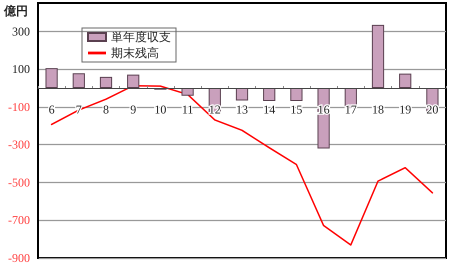 The image size is (450, 268). Describe the element at coordinates (141, 37) in the screenshot. I see `legend-label: 単年度収支` at that location.